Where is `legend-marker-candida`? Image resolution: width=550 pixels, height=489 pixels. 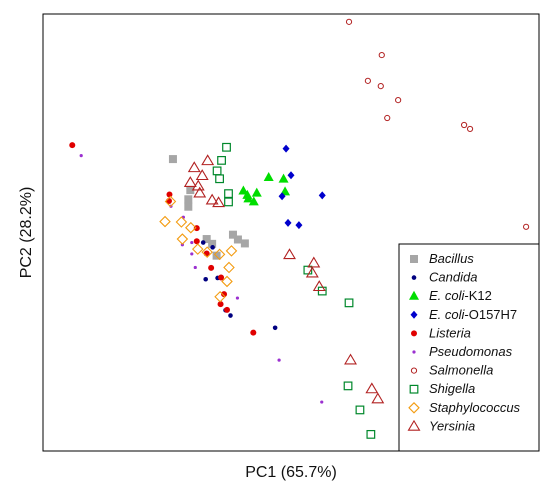 legend-marker-candida is located at coordinates (414, 277).